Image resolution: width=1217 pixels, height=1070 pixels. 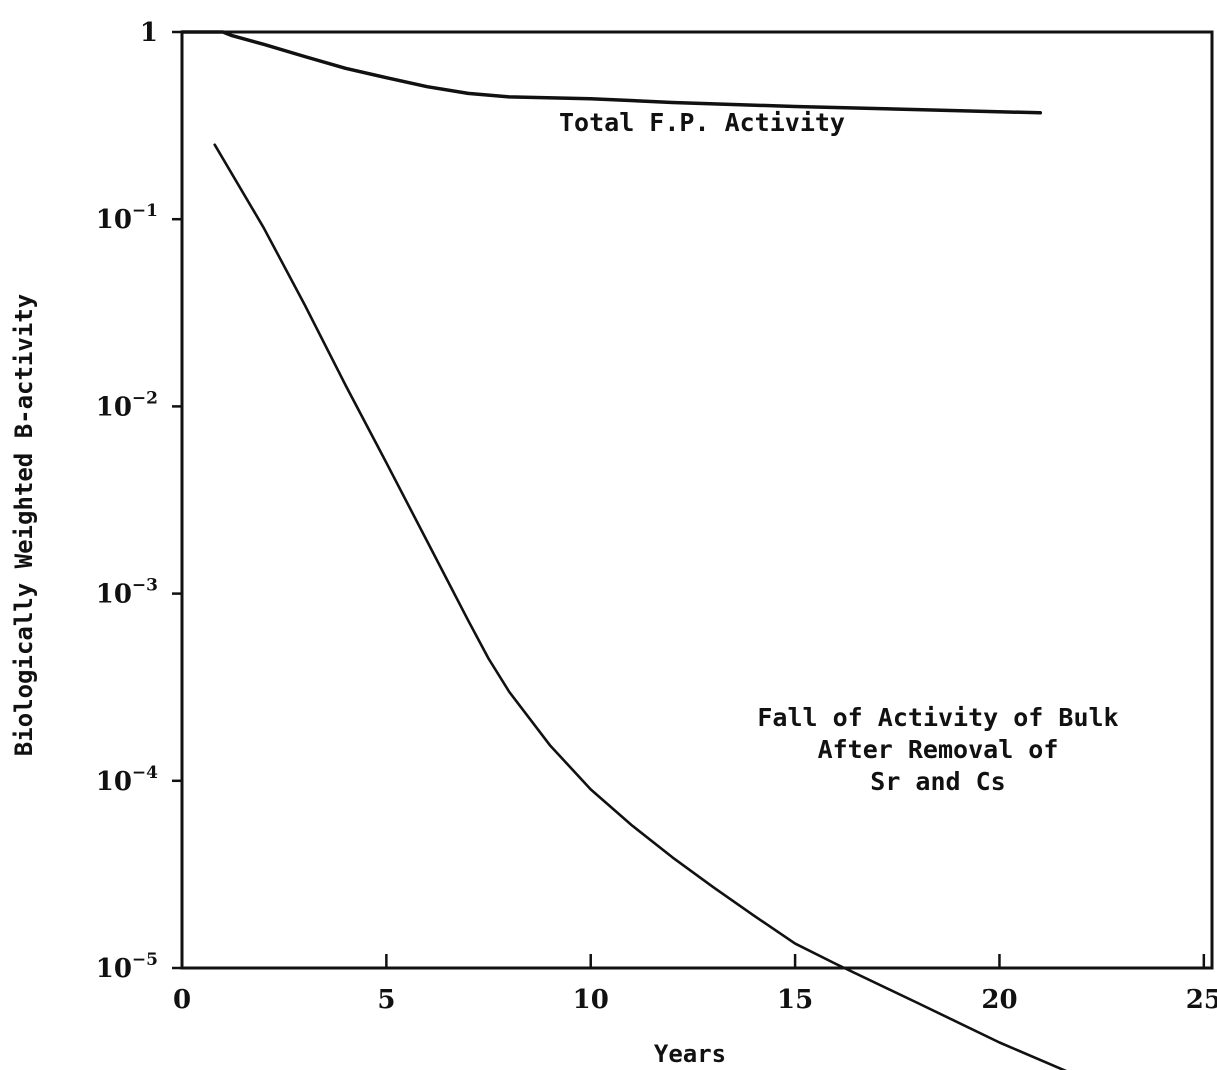 I want to click on x-tick-label: 20, so click(x=999, y=1000).